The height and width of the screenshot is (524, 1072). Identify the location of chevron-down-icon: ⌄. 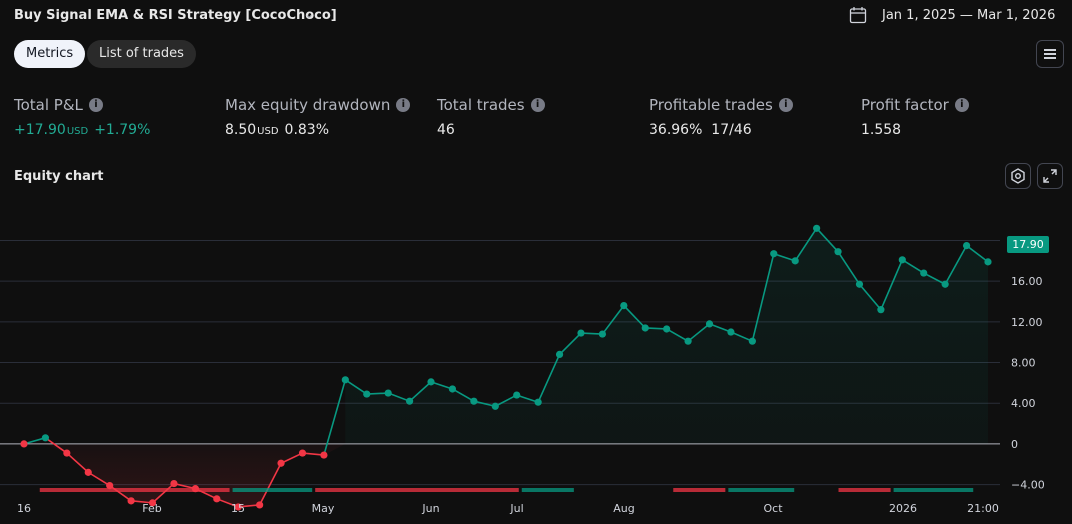
(309, 14).